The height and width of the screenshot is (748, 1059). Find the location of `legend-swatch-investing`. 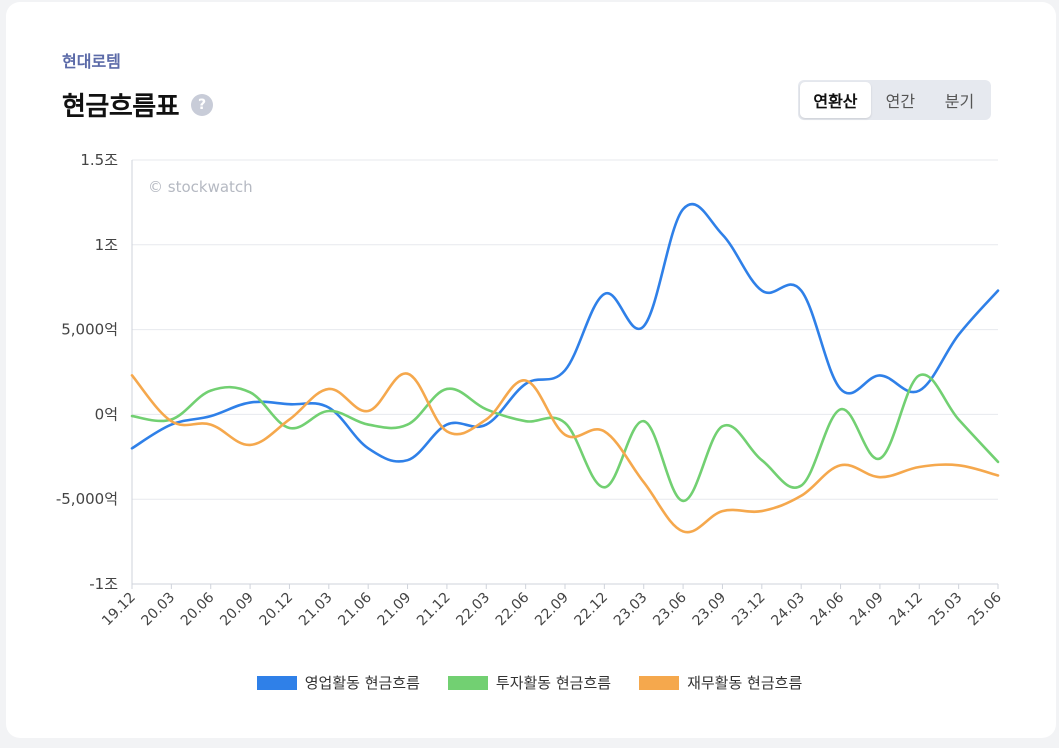

legend-swatch-investing is located at coordinates (467, 682).